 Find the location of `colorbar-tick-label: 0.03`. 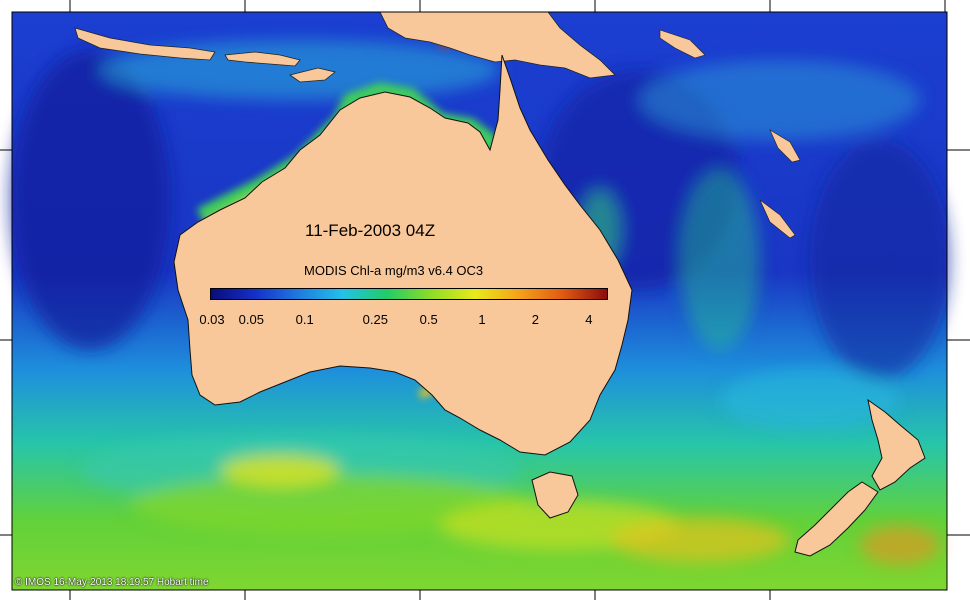

colorbar-tick-label: 0.03 is located at coordinates (212, 319).